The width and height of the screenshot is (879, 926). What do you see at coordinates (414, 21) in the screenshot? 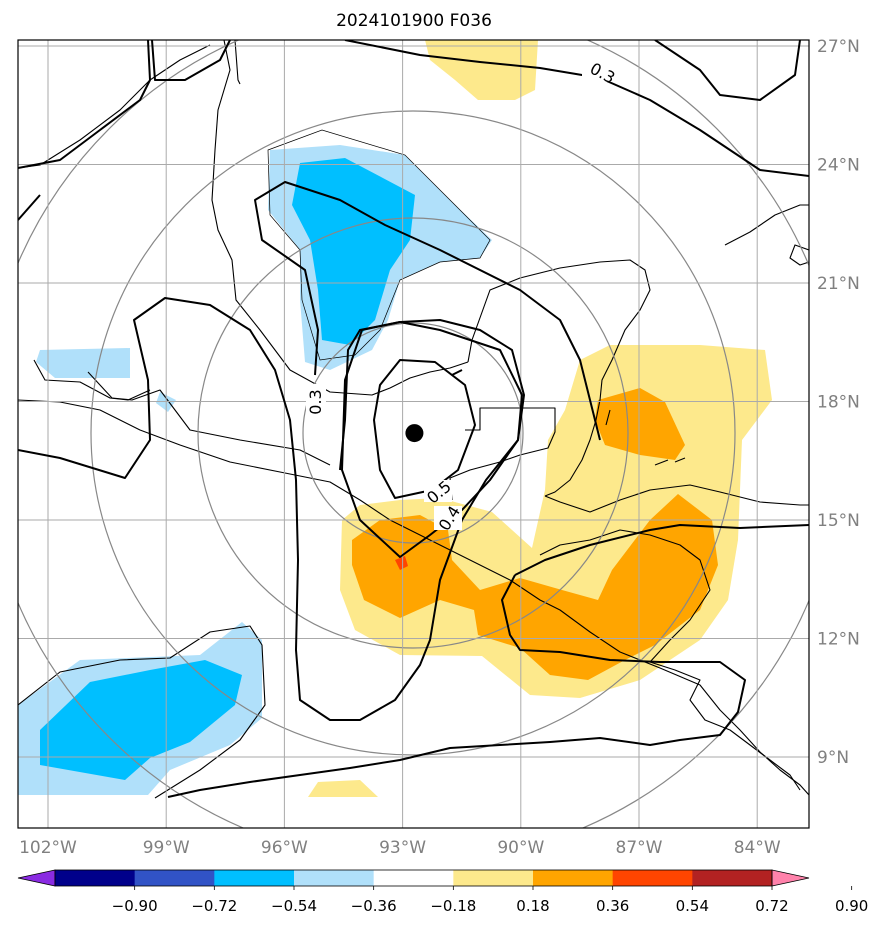
I see `chart-title: 2024101900 F036` at bounding box center [414, 21].